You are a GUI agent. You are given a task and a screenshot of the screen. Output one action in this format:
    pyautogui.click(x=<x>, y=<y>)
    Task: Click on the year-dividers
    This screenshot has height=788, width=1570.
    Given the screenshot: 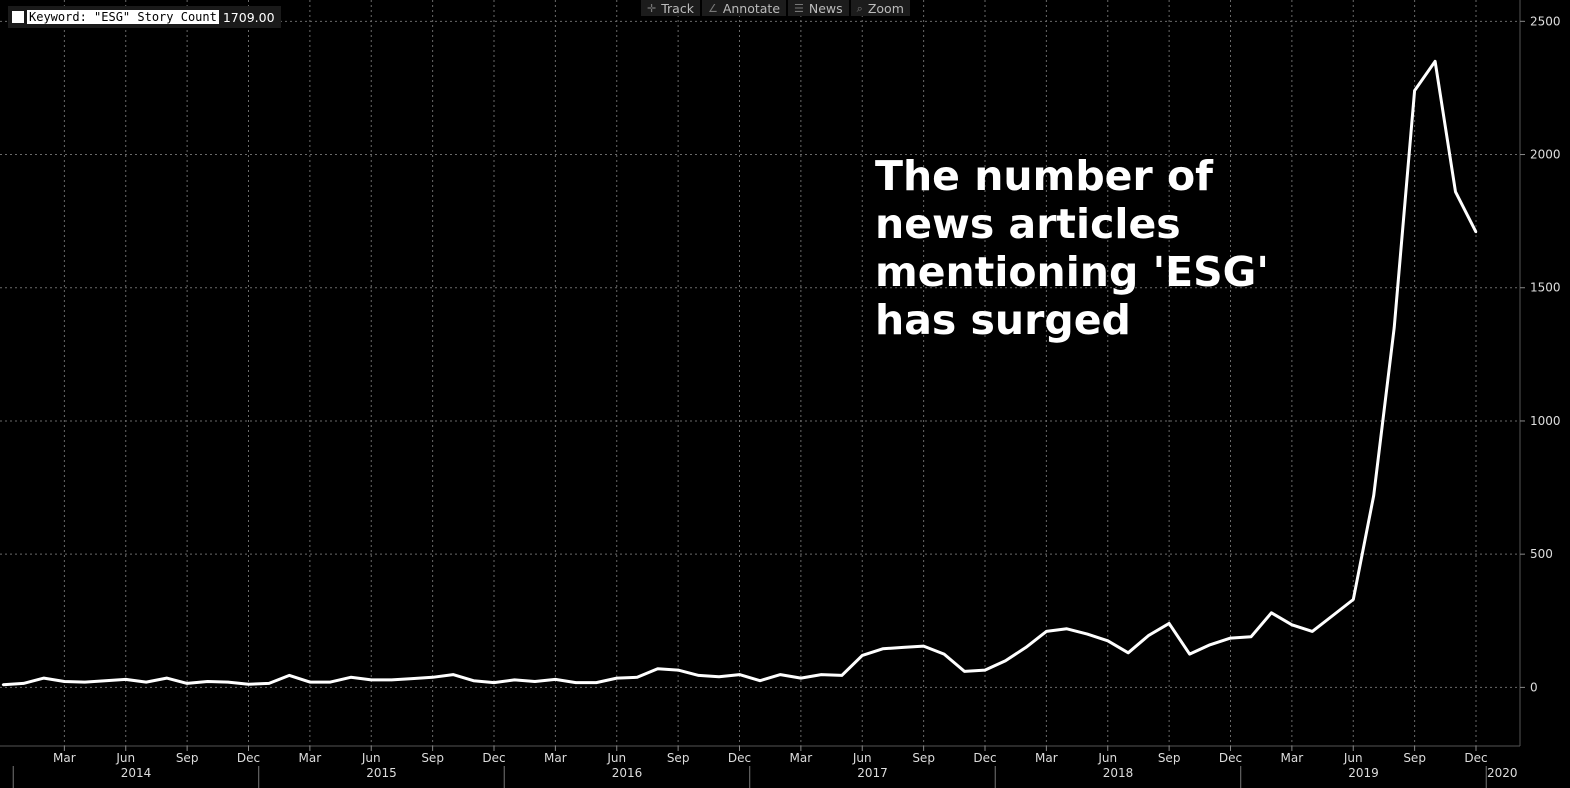 What is the action you would take?
    pyautogui.click(x=749, y=777)
    